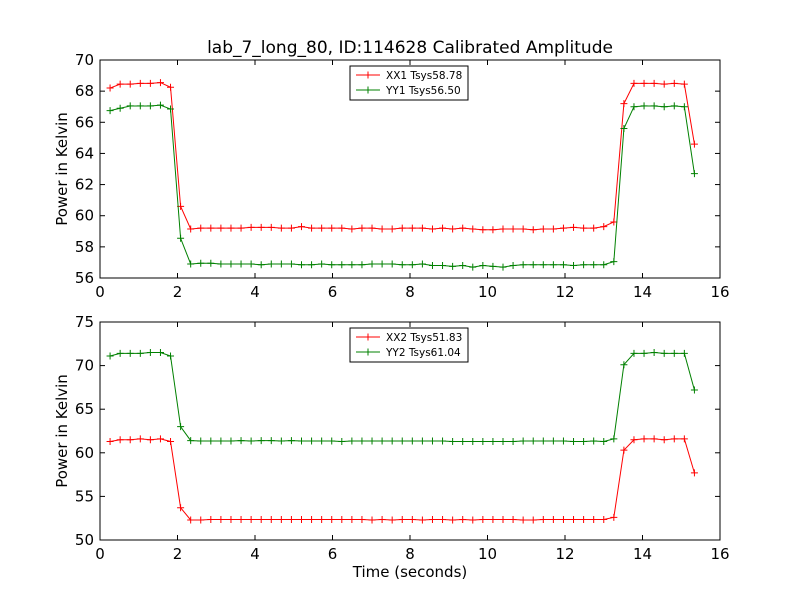 The height and width of the screenshot is (600, 800). What do you see at coordinates (423, 91) in the screenshot?
I see `legend-label: YY1 Tsys56.50` at bounding box center [423, 91].